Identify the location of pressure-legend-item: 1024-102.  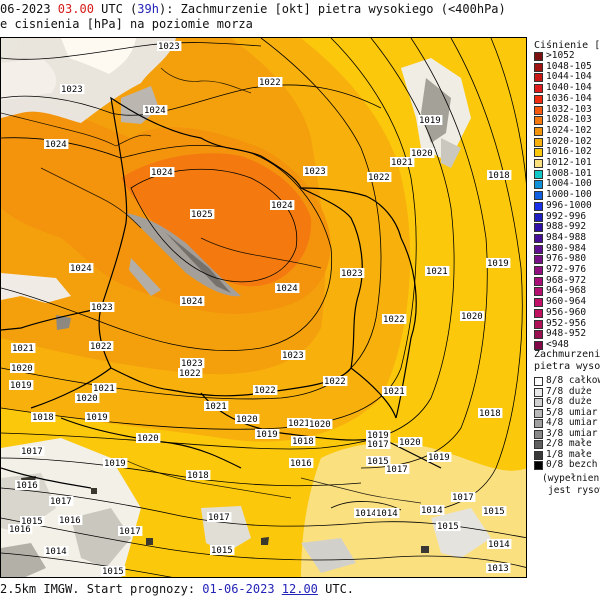
(567, 130).